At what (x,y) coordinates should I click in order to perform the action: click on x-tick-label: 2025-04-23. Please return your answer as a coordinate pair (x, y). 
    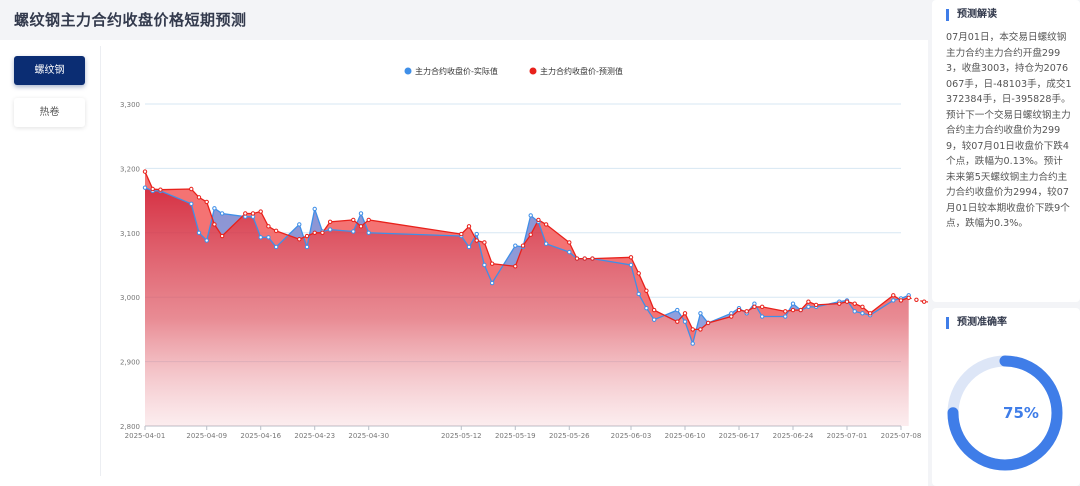
    Looking at the image, I should click on (314, 436).